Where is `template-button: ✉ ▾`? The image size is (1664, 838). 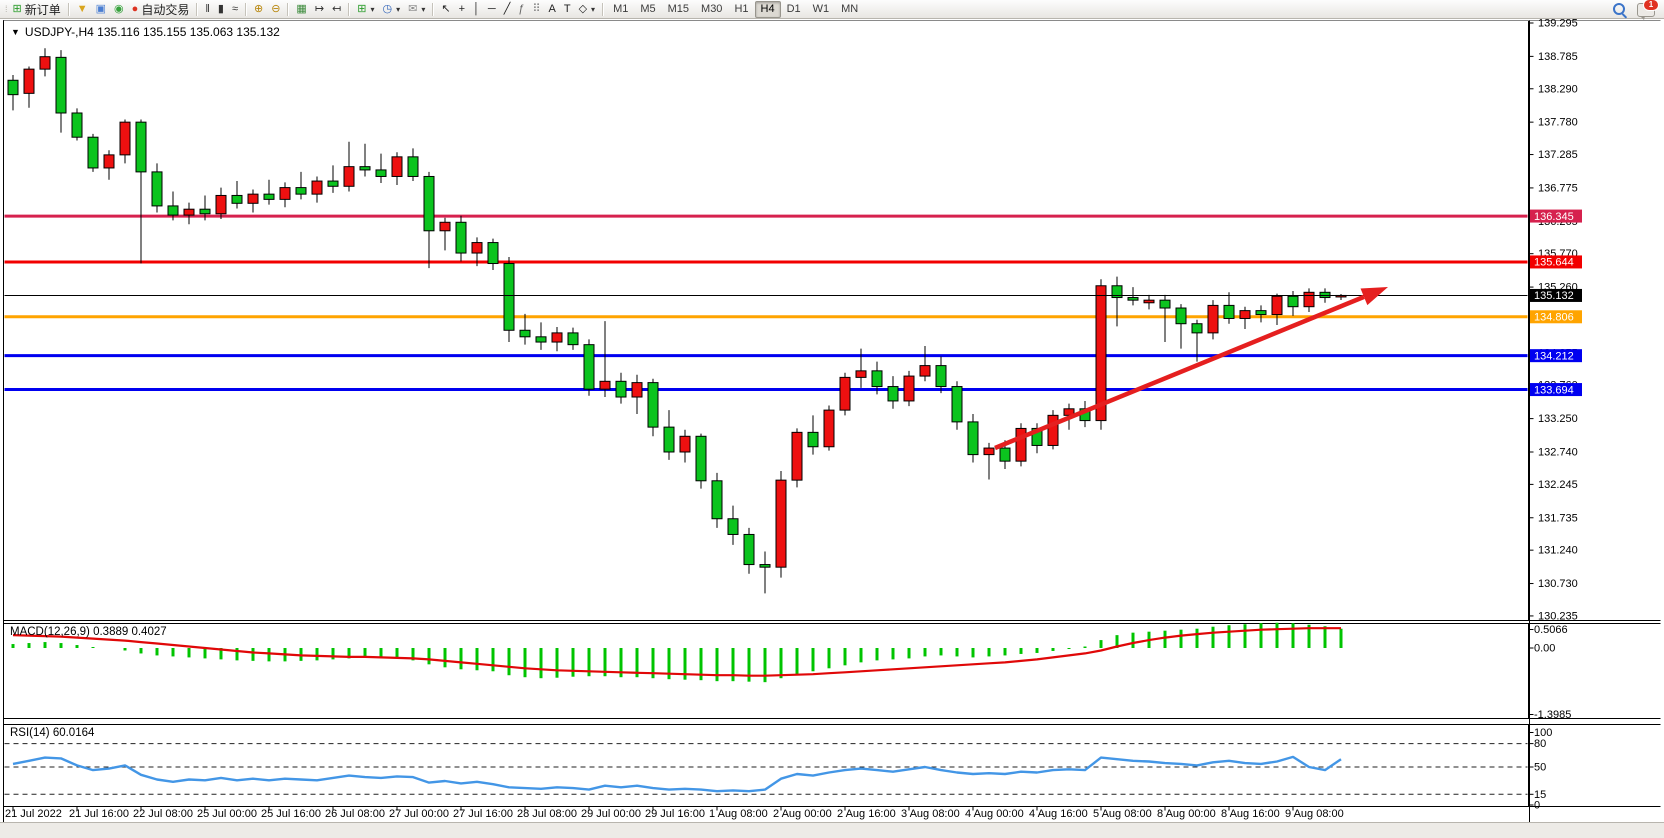 template-button: ✉ ▾ is located at coordinates (416, 9).